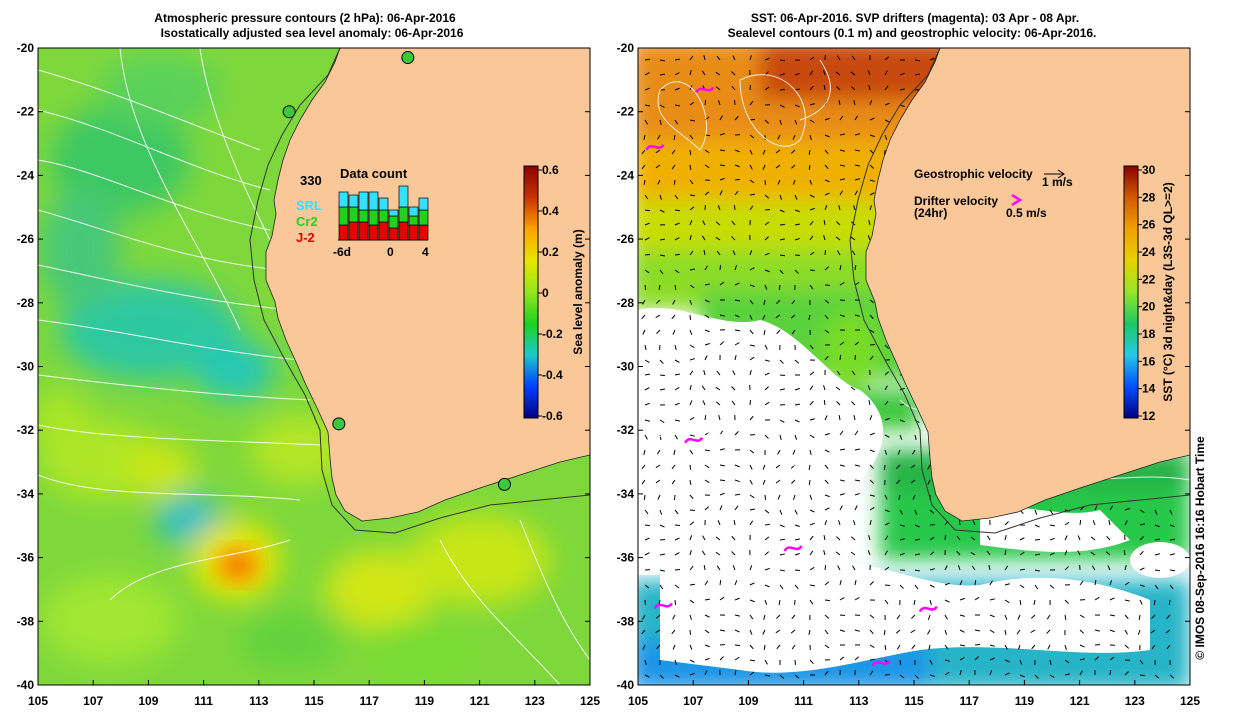 This screenshot has width=1250, height=720. What do you see at coordinates (914, 701) in the screenshot?
I see `lon-tick-label: 115` at bounding box center [914, 701].